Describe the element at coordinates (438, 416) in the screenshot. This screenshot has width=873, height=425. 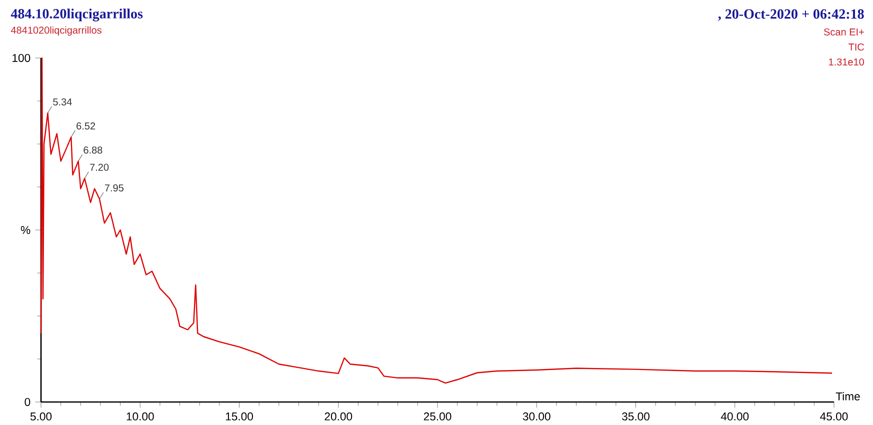
I see `x-tick-label: 25.00` at that location.